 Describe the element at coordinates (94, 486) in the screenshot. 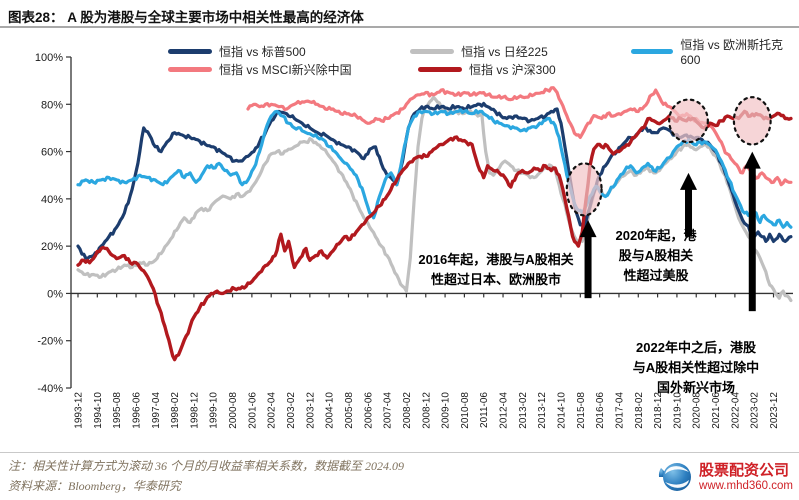

I see `source-note: 资料来源：Bloomberg，华泰研究` at that location.